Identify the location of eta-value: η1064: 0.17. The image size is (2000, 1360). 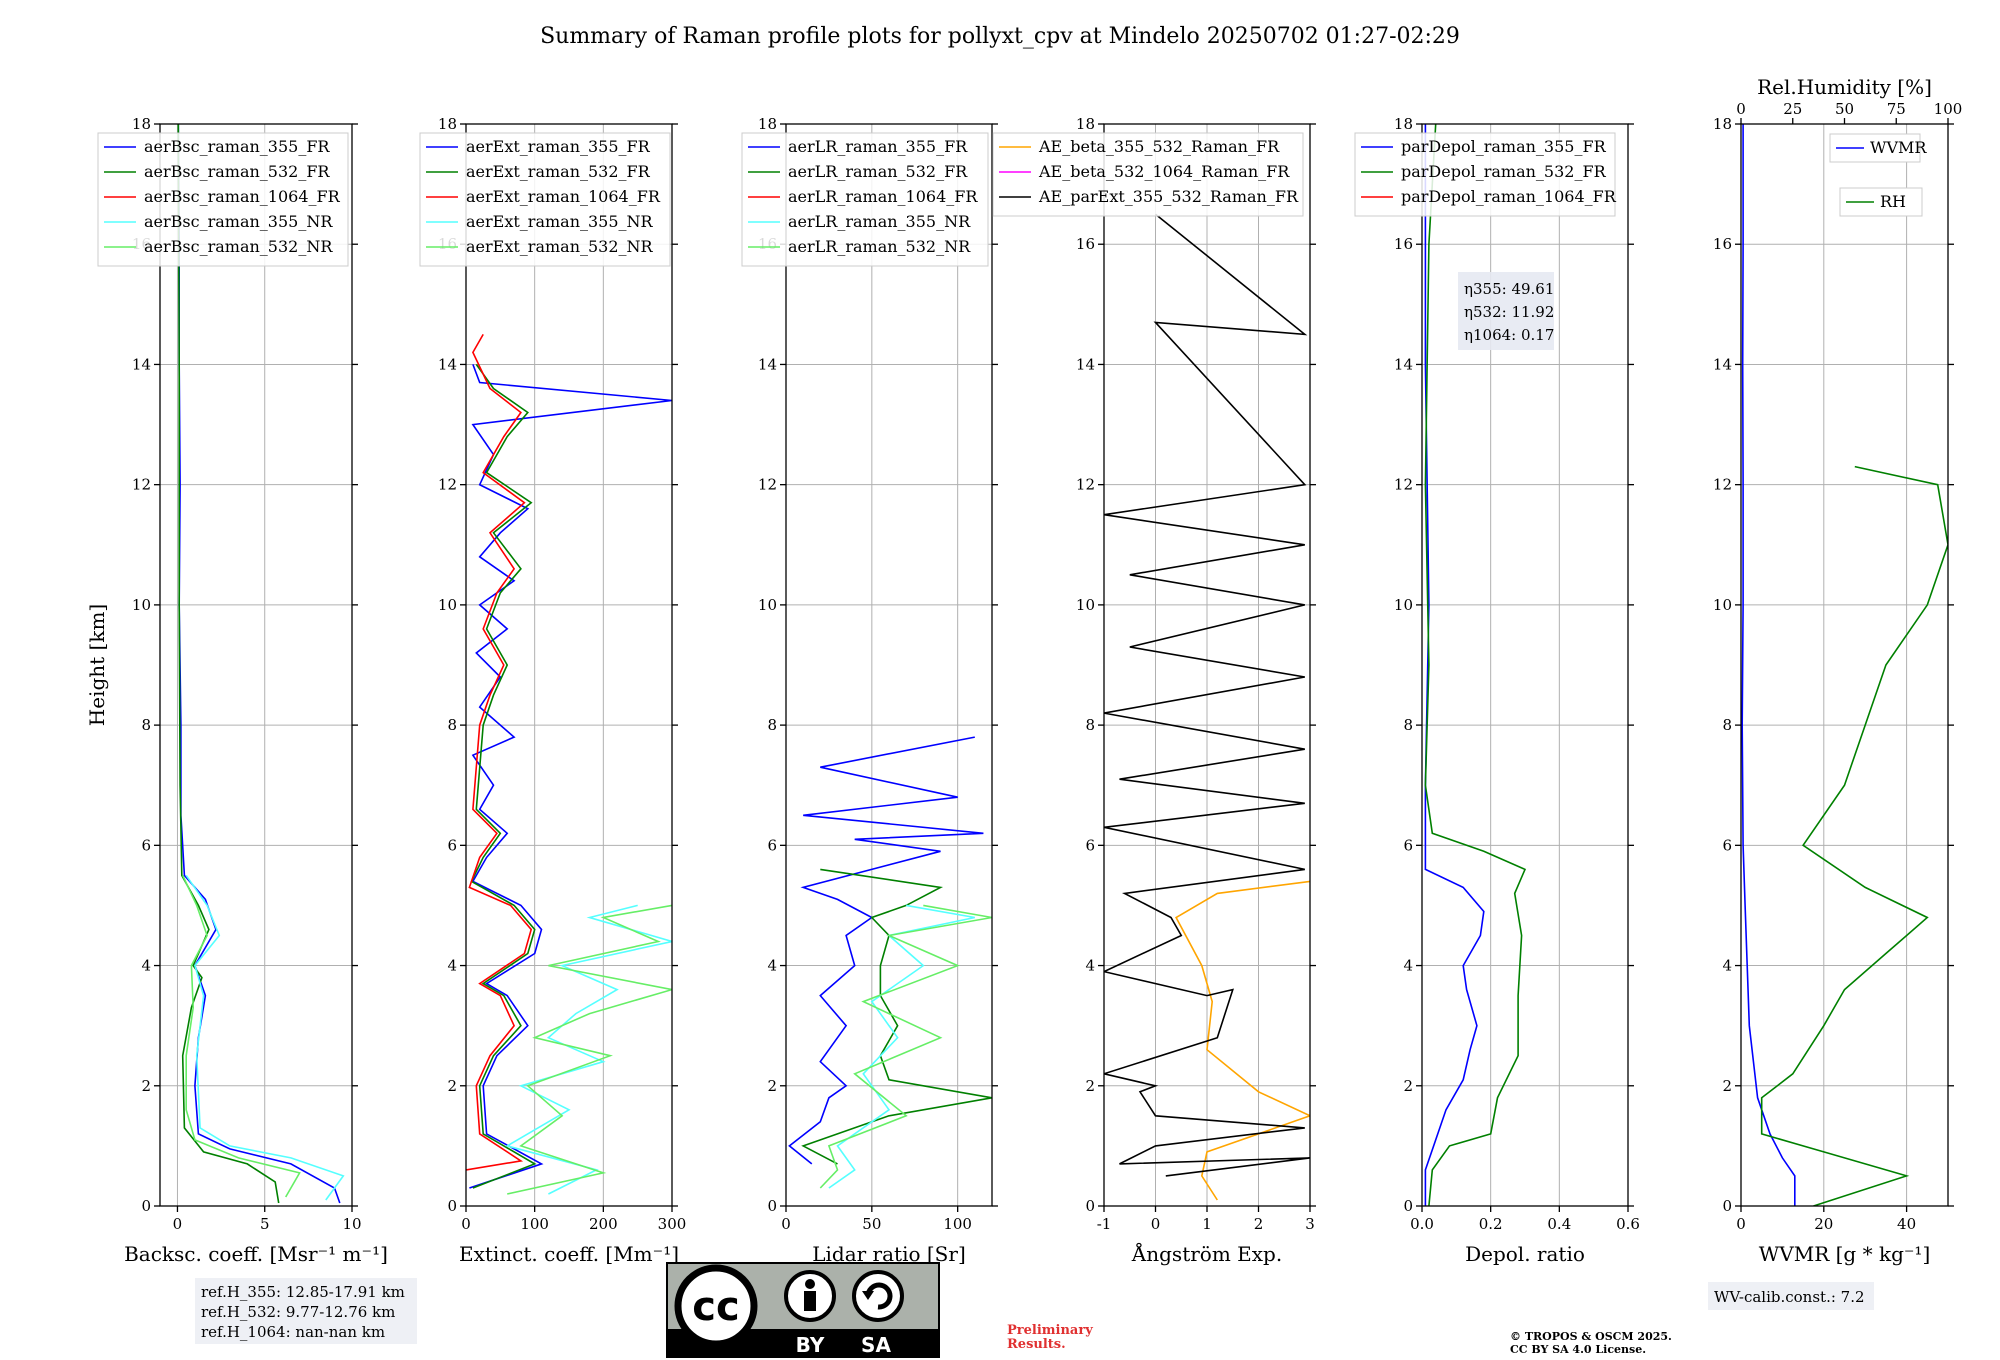
(1509, 335).